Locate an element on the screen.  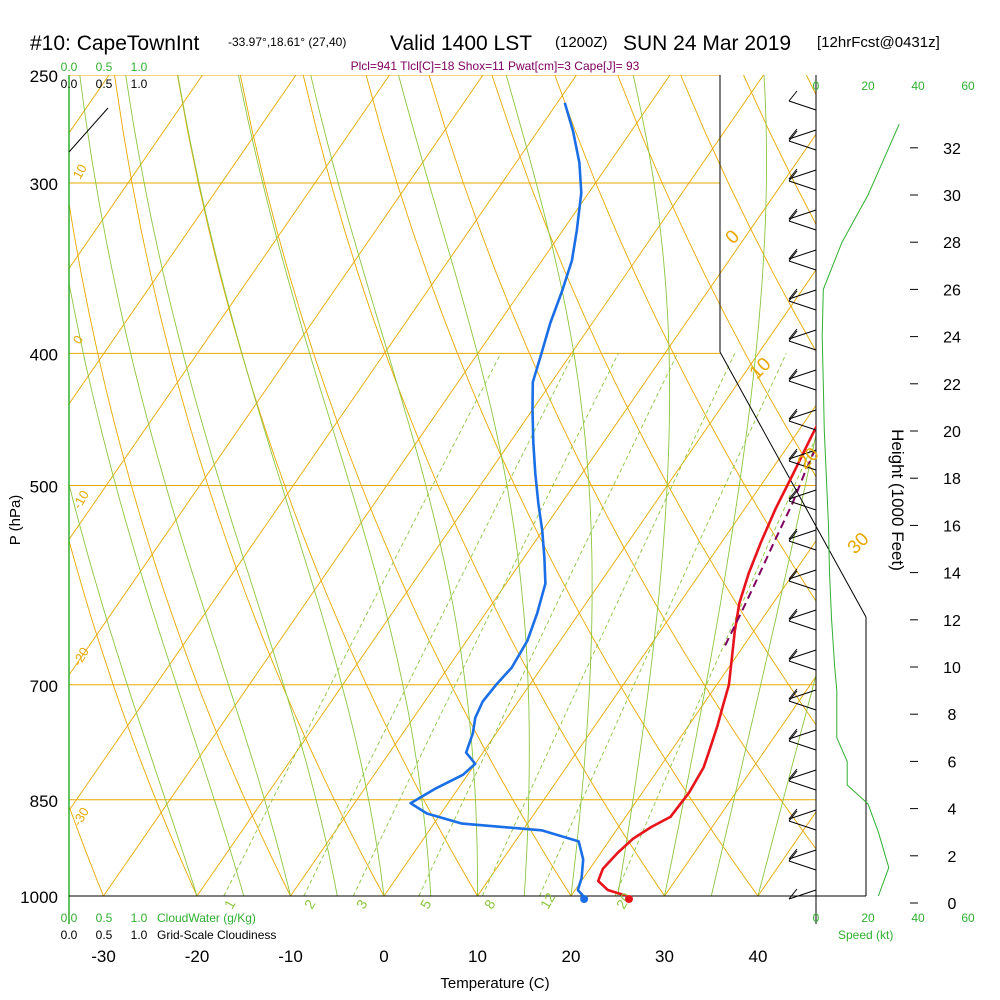
diagonal-frame is located at coordinates (793, 484).